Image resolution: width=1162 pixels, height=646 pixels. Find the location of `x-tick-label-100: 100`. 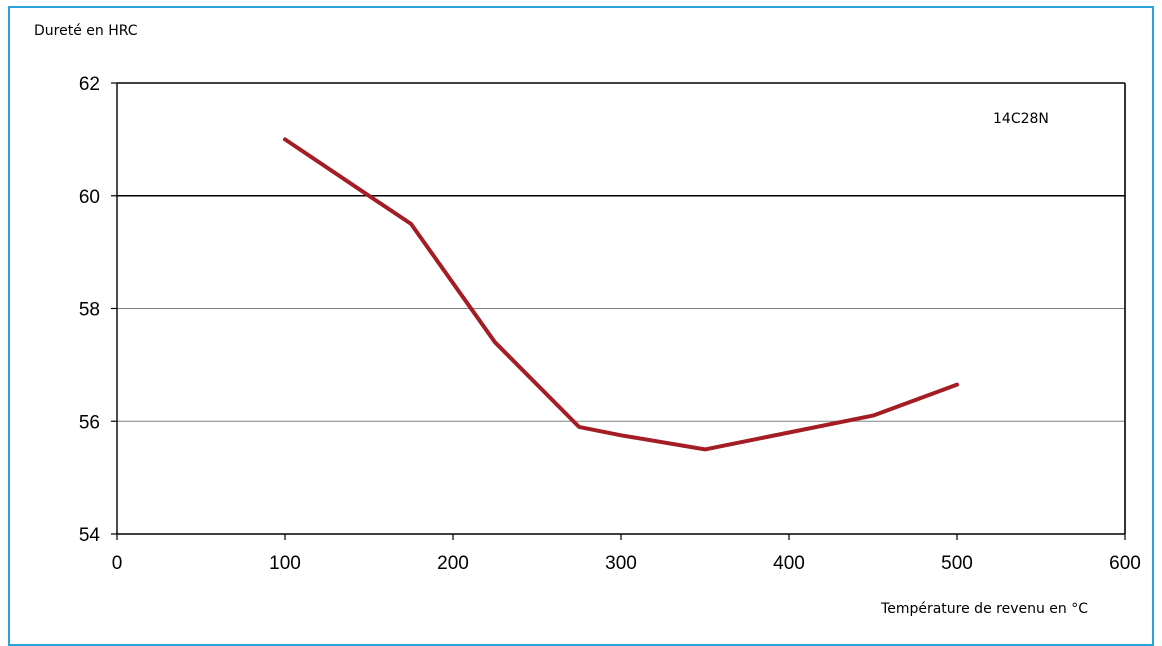

x-tick-label-100: 100 is located at coordinates (285, 563).